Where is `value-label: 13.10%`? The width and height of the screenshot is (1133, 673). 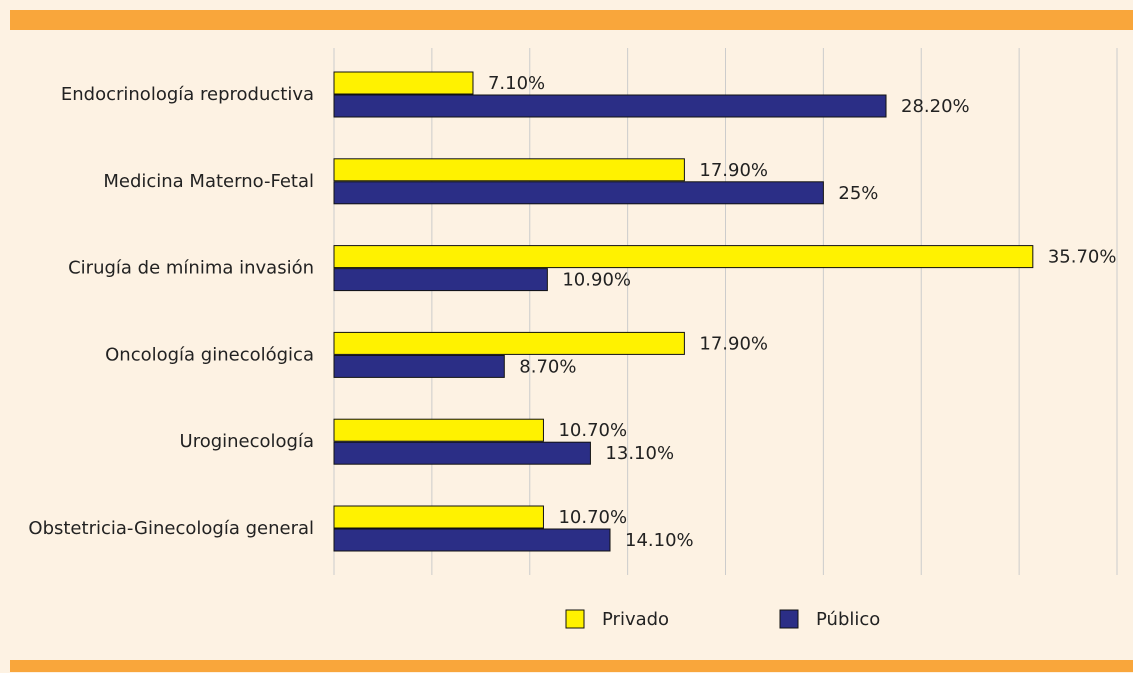
value-label: 13.10% is located at coordinates (639, 453).